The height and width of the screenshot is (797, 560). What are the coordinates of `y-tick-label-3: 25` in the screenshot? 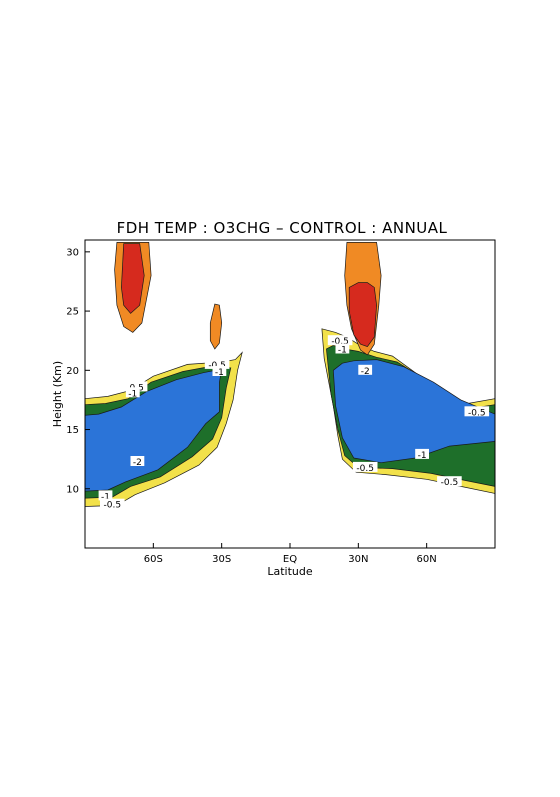 It's located at (72, 312).